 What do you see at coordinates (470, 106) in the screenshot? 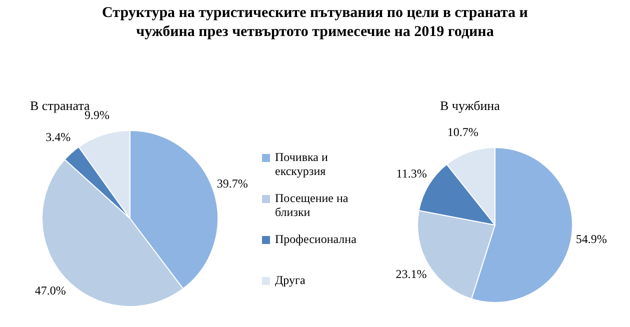
I see `chart-subtitle: В чужбина` at bounding box center [470, 106].